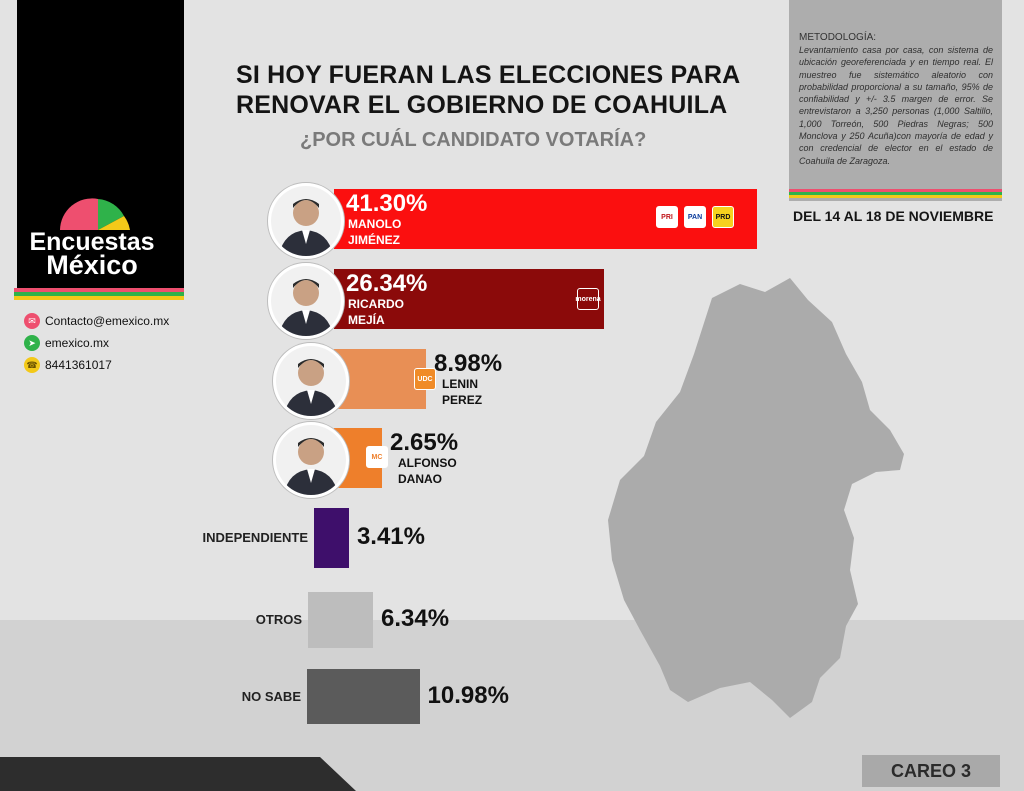 The height and width of the screenshot is (791, 1024). What do you see at coordinates (32, 365) in the screenshot?
I see `phone-icon: ☎` at bounding box center [32, 365].